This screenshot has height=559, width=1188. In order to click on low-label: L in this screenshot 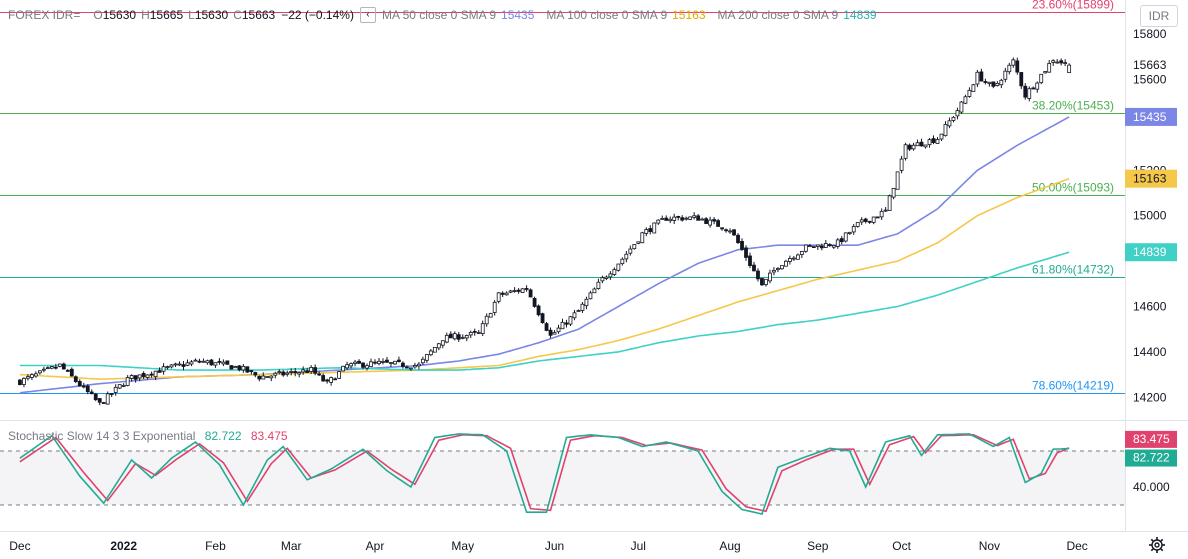, I will do `click(191, 15)`.